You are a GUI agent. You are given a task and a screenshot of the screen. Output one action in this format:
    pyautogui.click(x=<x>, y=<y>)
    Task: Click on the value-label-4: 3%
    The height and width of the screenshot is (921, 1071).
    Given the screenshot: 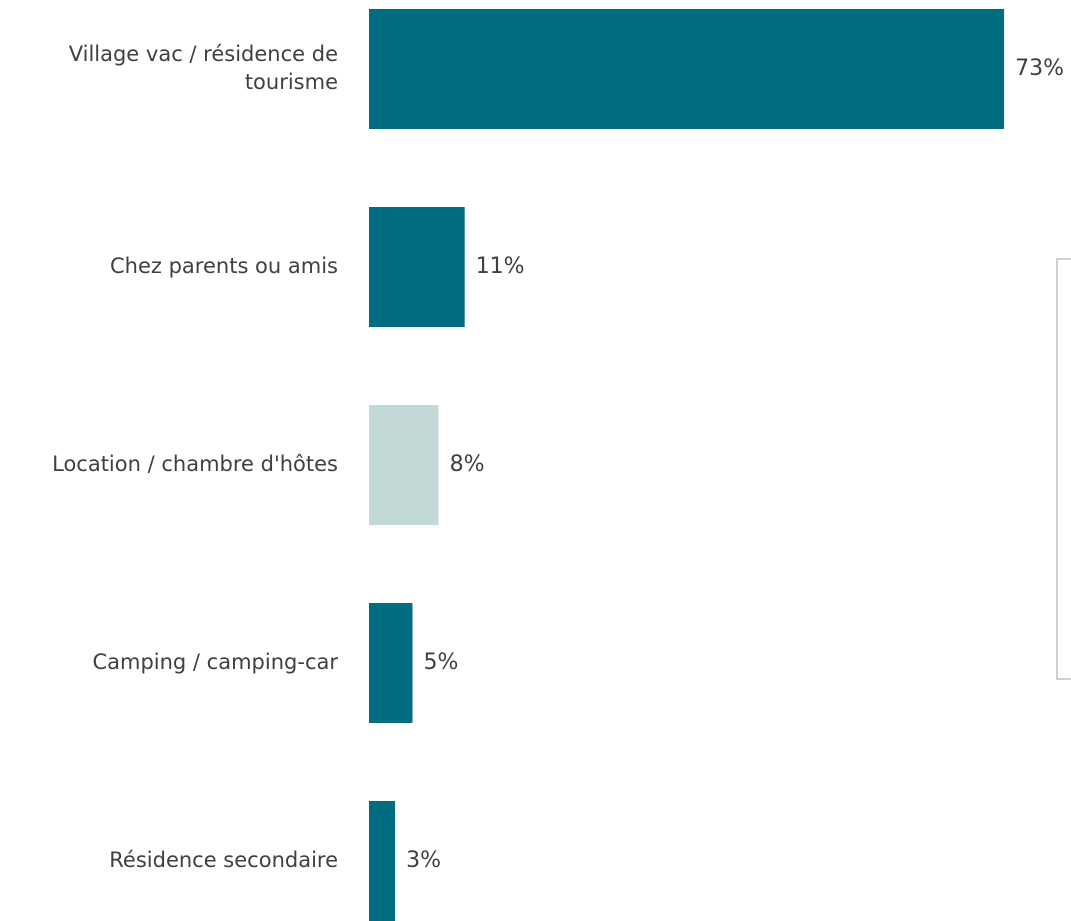 What is the action you would take?
    pyautogui.click(x=423, y=860)
    